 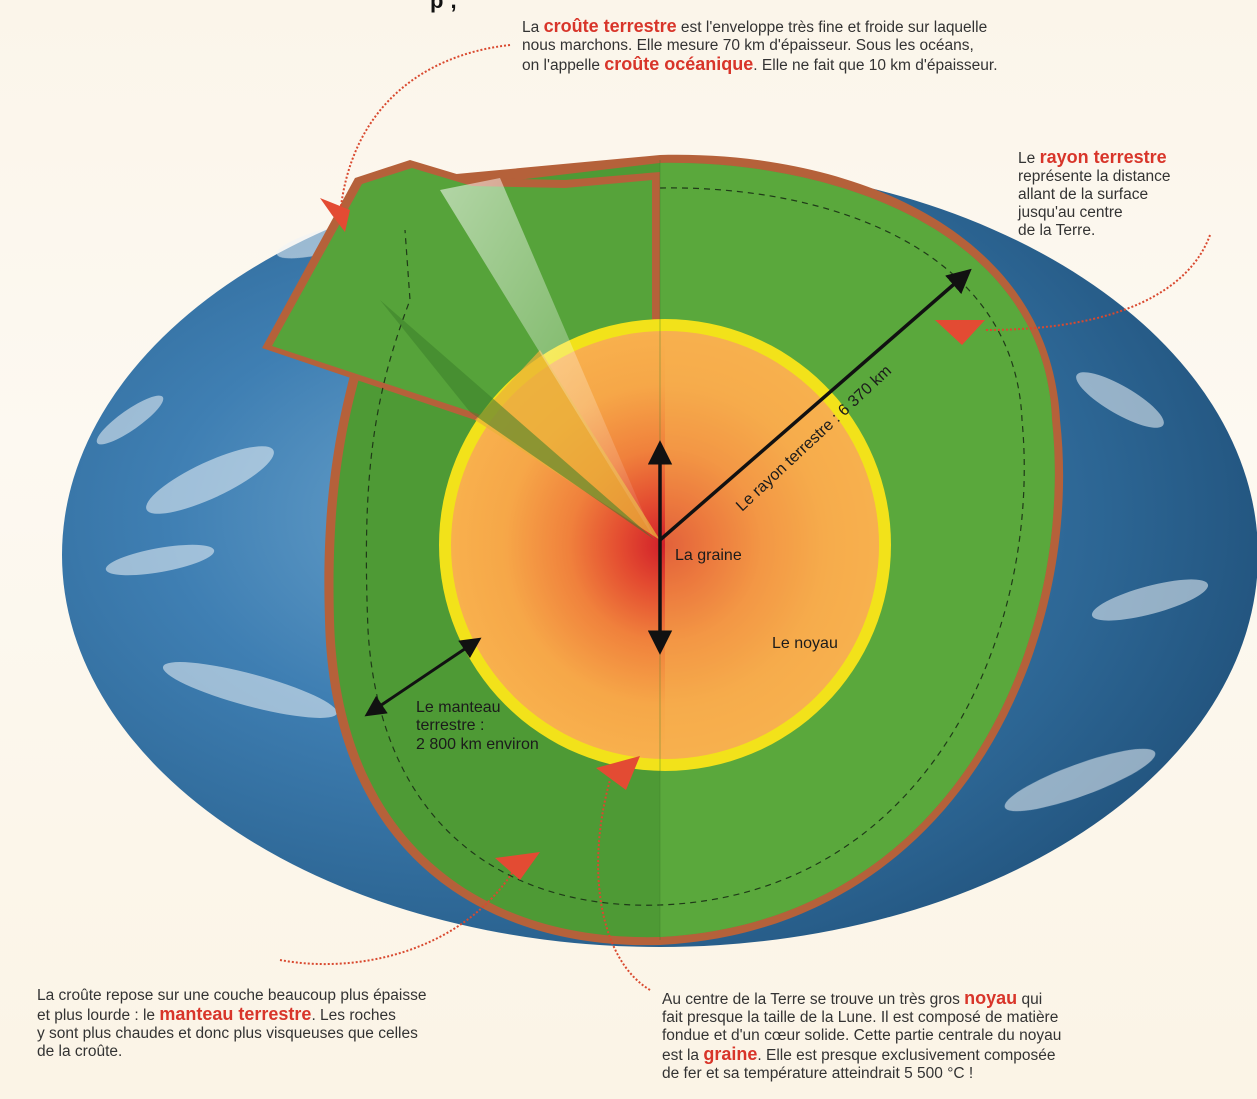 What do you see at coordinates (679, 64) in the screenshot?
I see `term-oceanic-crust: croûte océanique` at bounding box center [679, 64].